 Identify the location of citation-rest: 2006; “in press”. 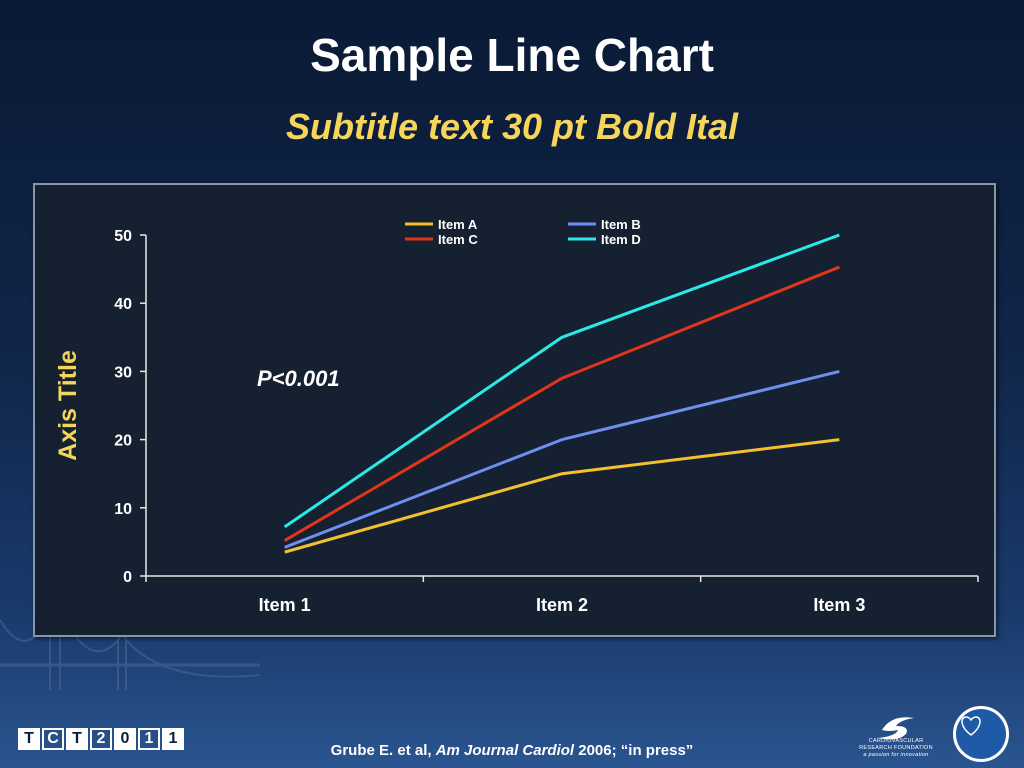
(636, 750).